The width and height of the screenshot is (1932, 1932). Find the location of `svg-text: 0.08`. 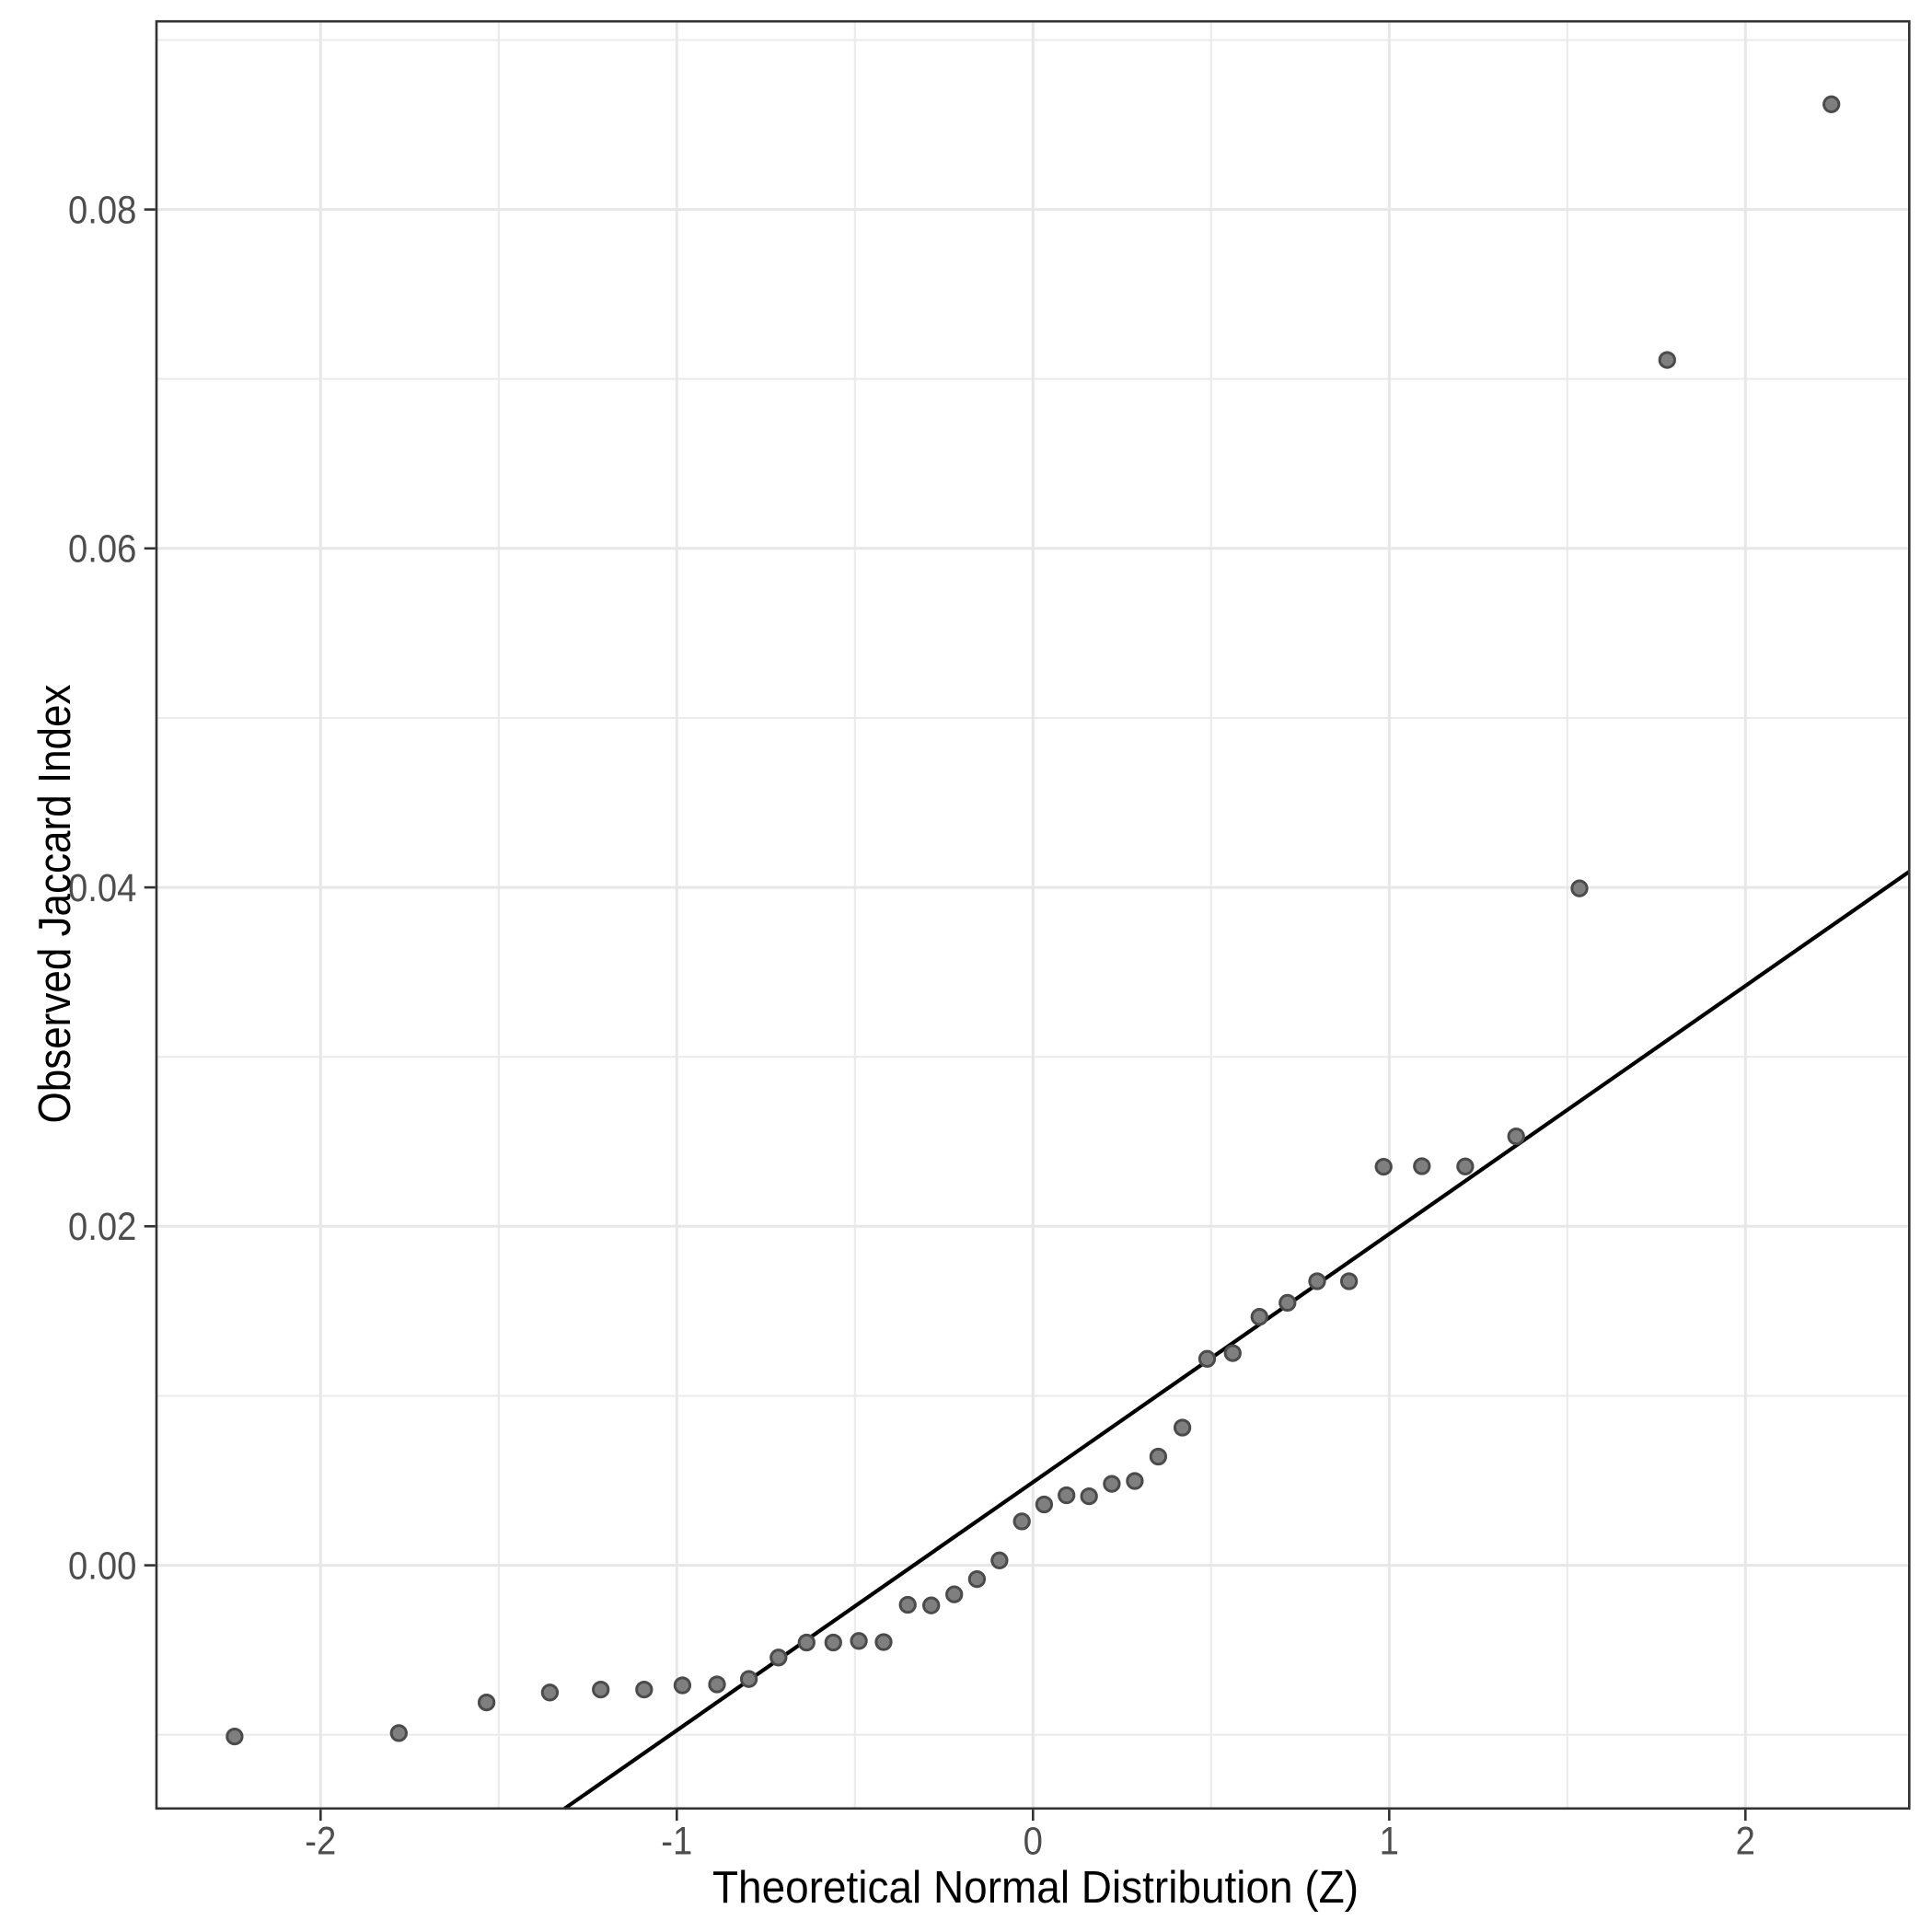

svg-text: 0.08 is located at coordinates (102, 211).